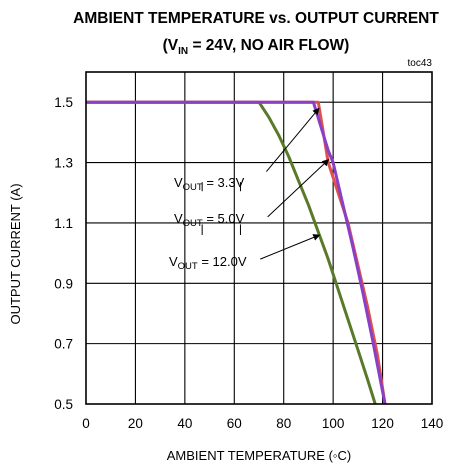 Image resolution: width=463 pixels, height=470 pixels. What do you see at coordinates (63, 102) in the screenshot?
I see `y-tick-label: 1.5` at bounding box center [63, 102].